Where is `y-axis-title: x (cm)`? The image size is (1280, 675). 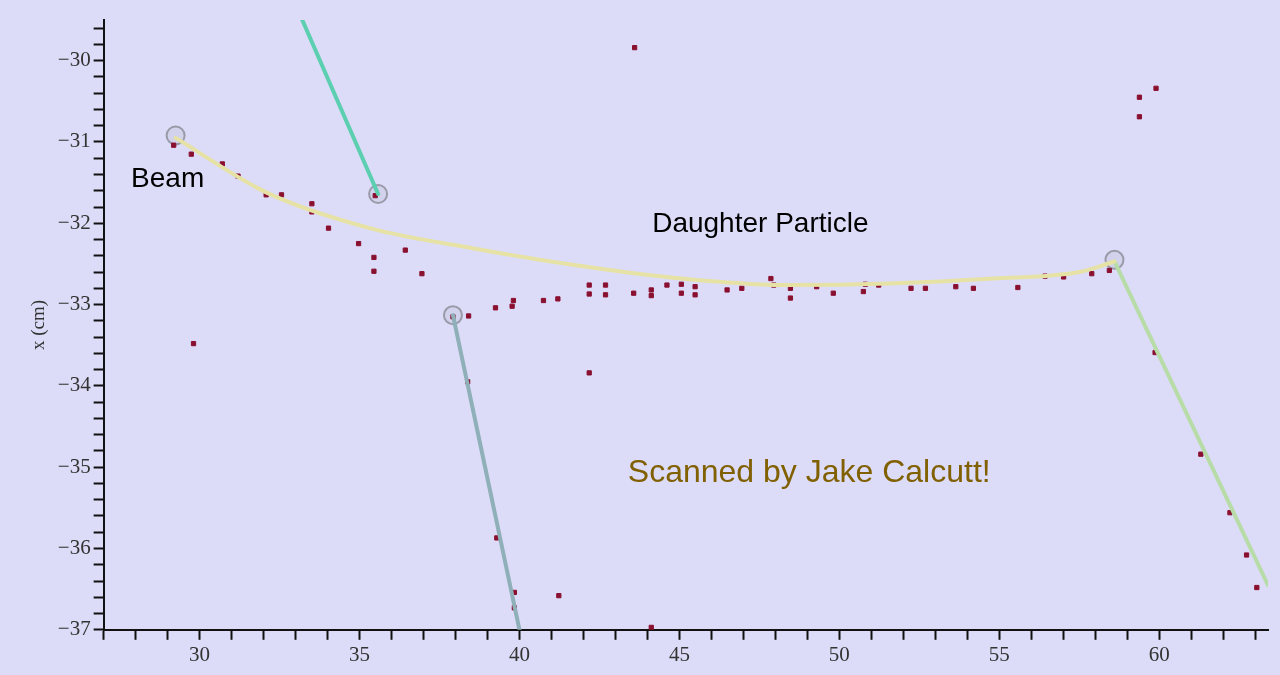 y-axis-title: x (cm) is located at coordinates (38, 324).